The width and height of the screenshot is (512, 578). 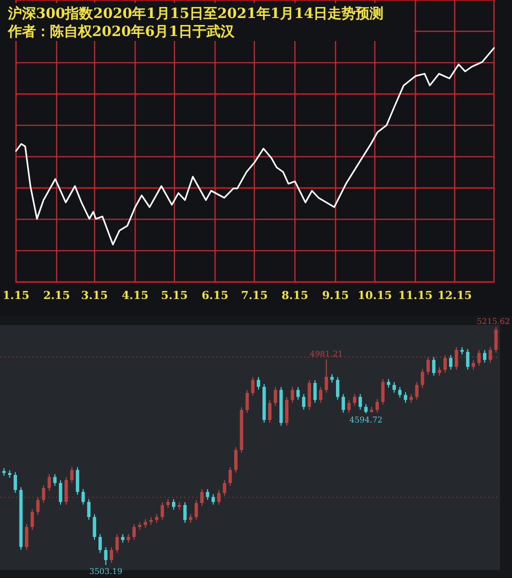 What do you see at coordinates (16, 295) in the screenshot?
I see `x-tick-label: 1.15` at bounding box center [16, 295].